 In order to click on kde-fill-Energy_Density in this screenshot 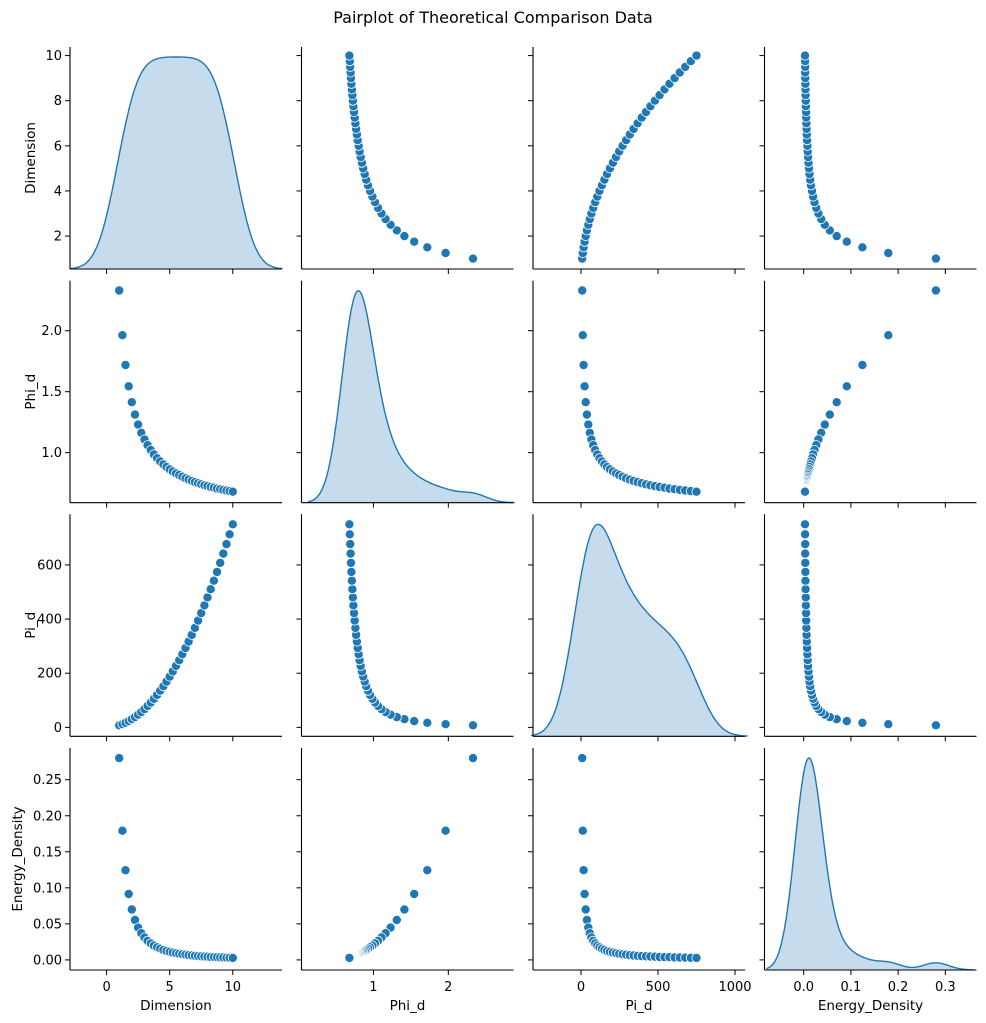, I will do `click(870, 864)`.